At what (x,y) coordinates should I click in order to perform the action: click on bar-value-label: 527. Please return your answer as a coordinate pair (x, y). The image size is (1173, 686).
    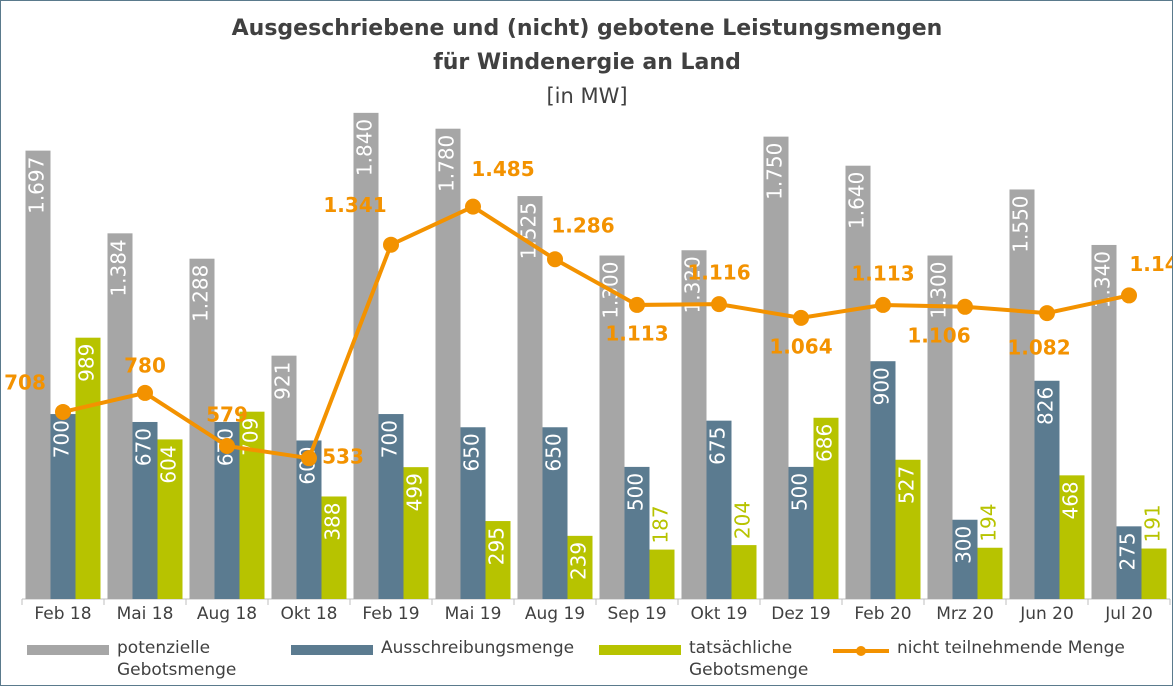
    Looking at the image, I should click on (907, 485).